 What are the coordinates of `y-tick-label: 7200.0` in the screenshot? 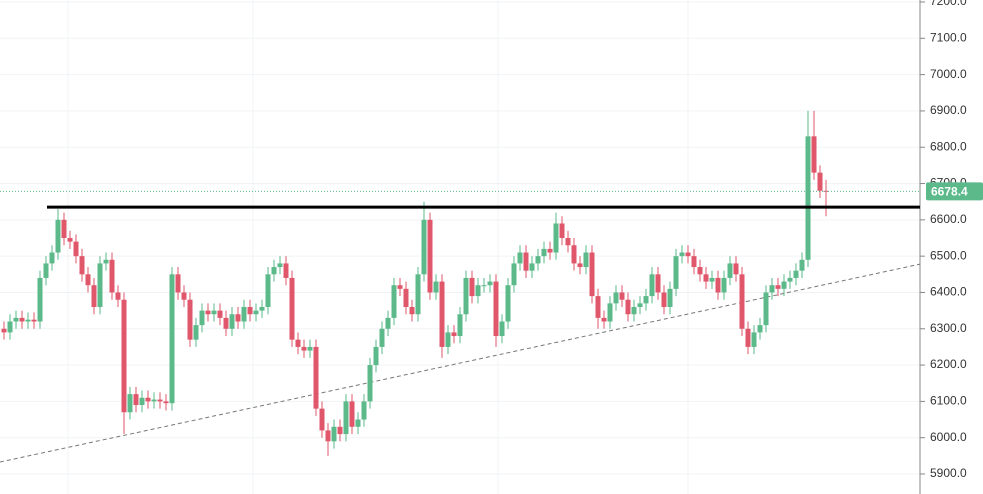 It's located at (948, 4).